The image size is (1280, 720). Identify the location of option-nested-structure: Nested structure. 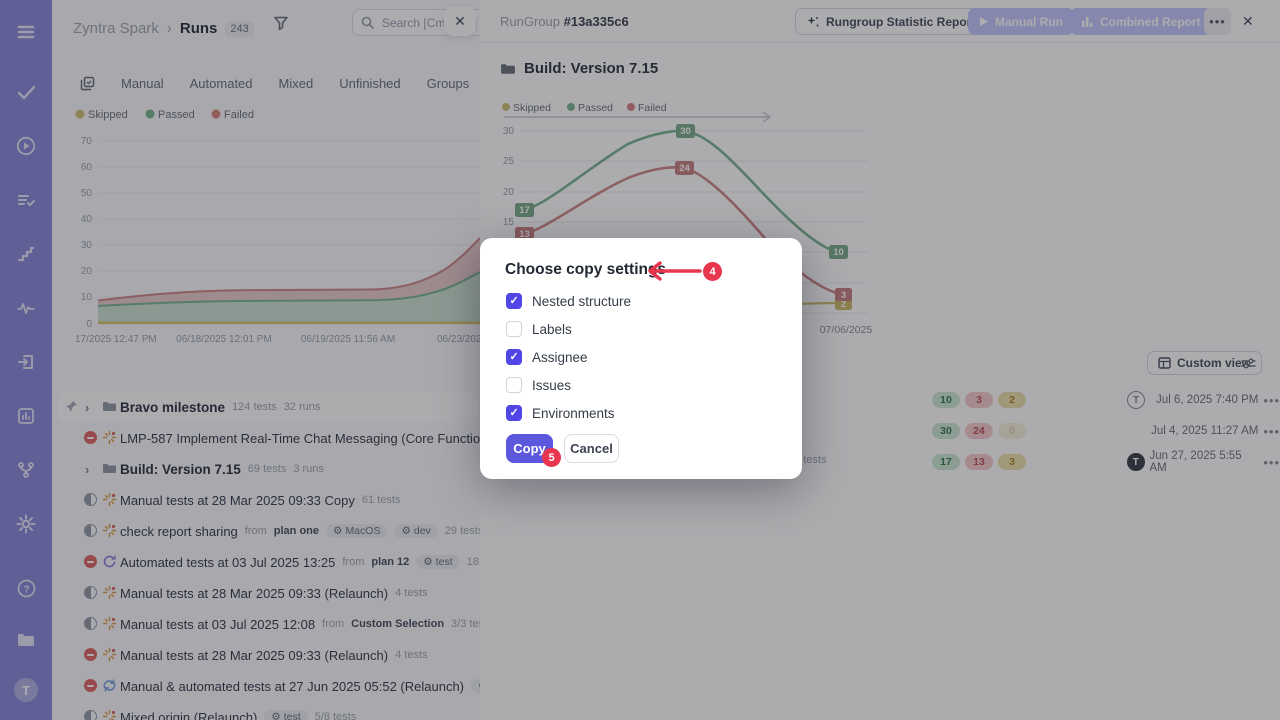
(568, 301).